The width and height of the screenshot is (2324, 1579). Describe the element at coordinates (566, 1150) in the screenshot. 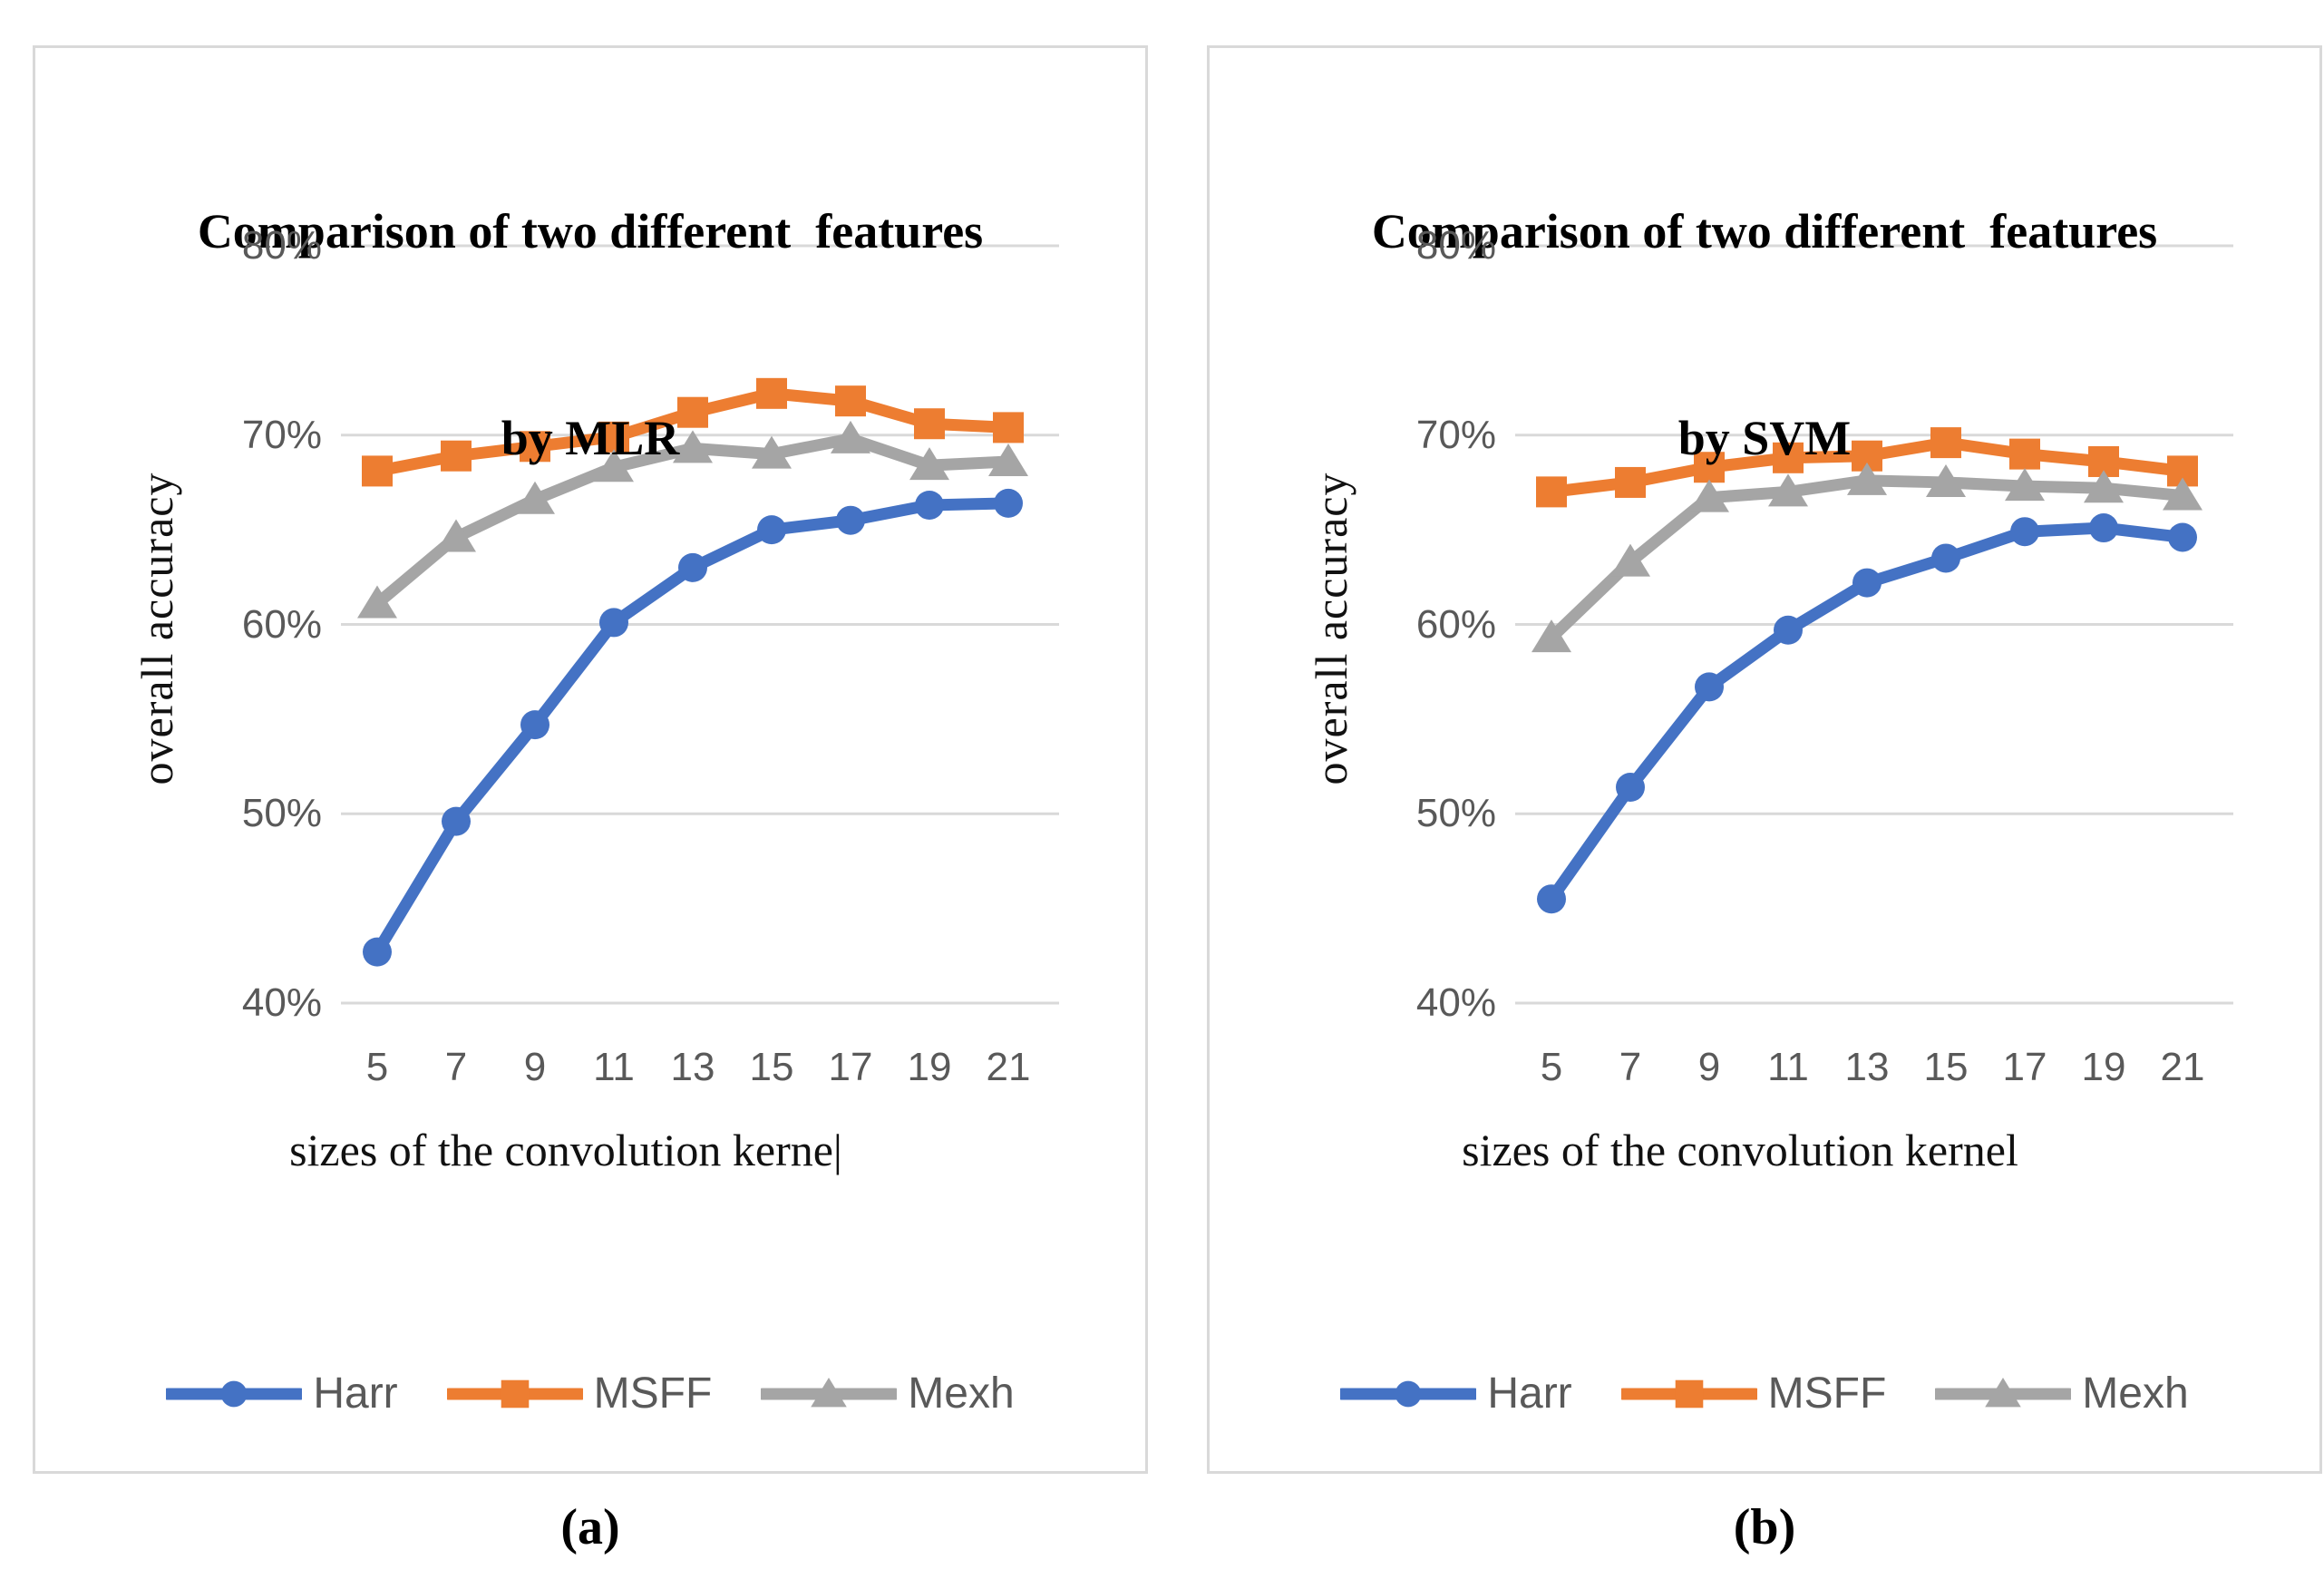

I see `x-axis-title: sizes of the convolution kerne|` at that location.